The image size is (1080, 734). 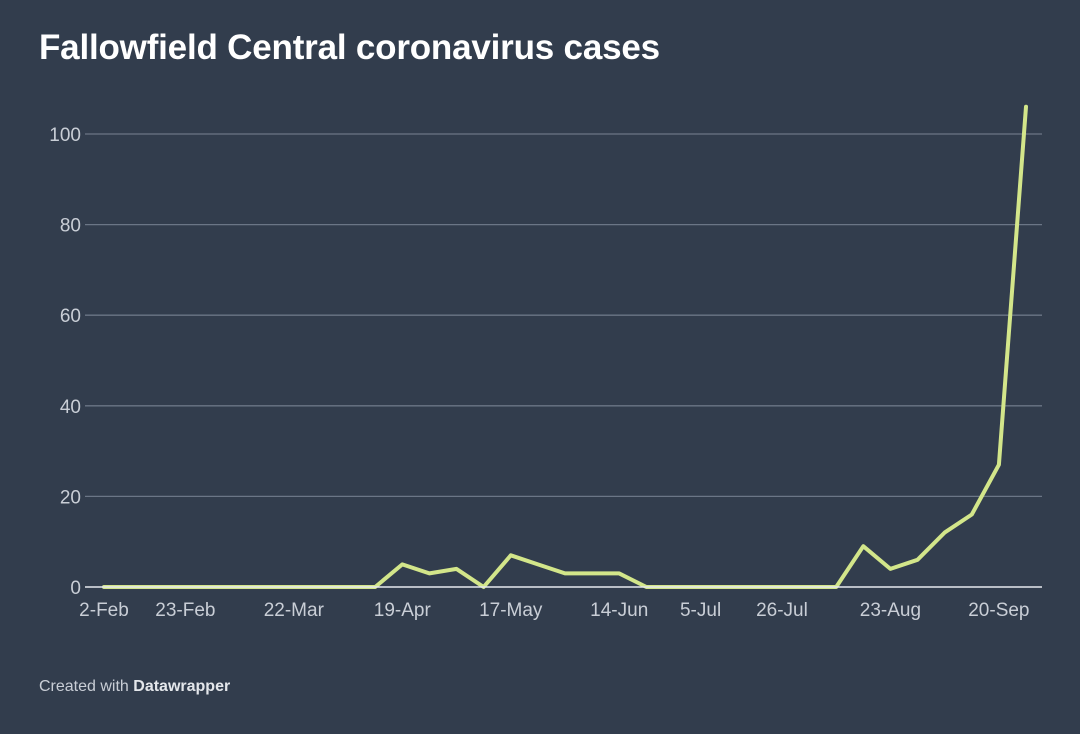 I want to click on x-tick-label: 14-Jun, so click(x=619, y=610).